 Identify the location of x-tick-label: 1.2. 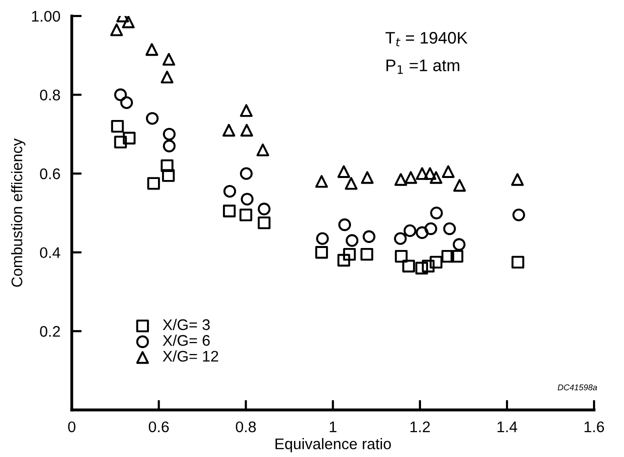
(420, 426).